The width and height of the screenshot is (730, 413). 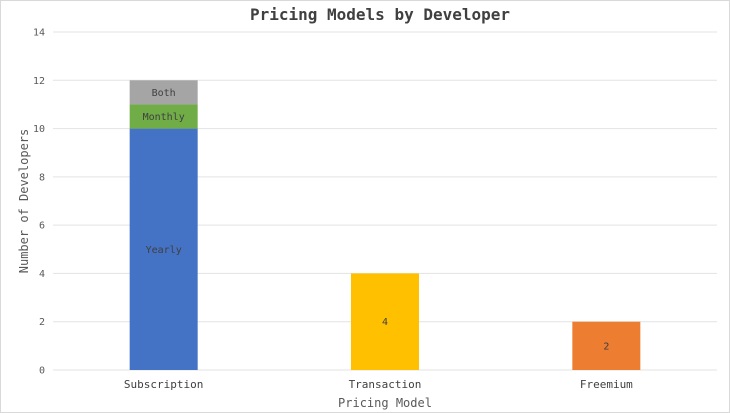 What do you see at coordinates (42, 226) in the screenshot?
I see `y-tick-label: 6` at bounding box center [42, 226].